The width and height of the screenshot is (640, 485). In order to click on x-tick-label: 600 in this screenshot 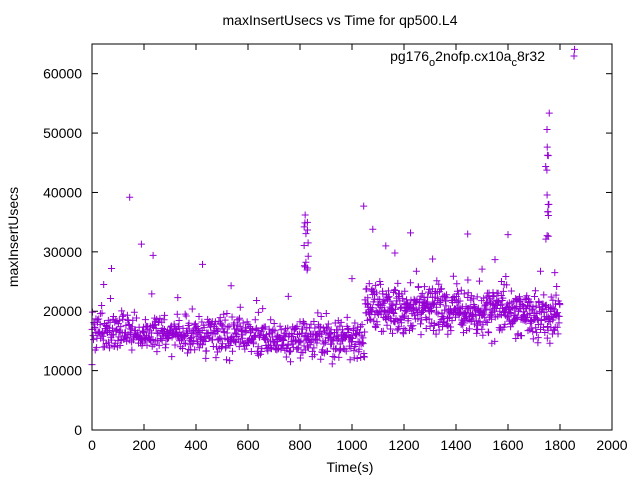, I will do `click(248, 445)`.